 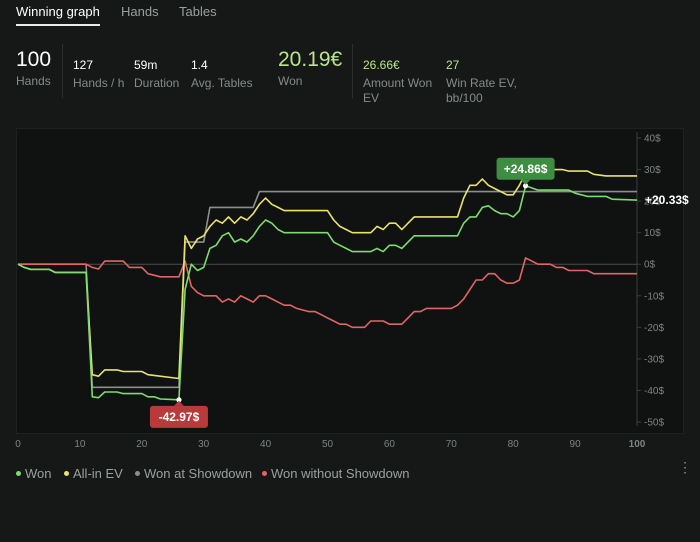 I want to click on stat-won-label: Won, so click(x=290, y=81).